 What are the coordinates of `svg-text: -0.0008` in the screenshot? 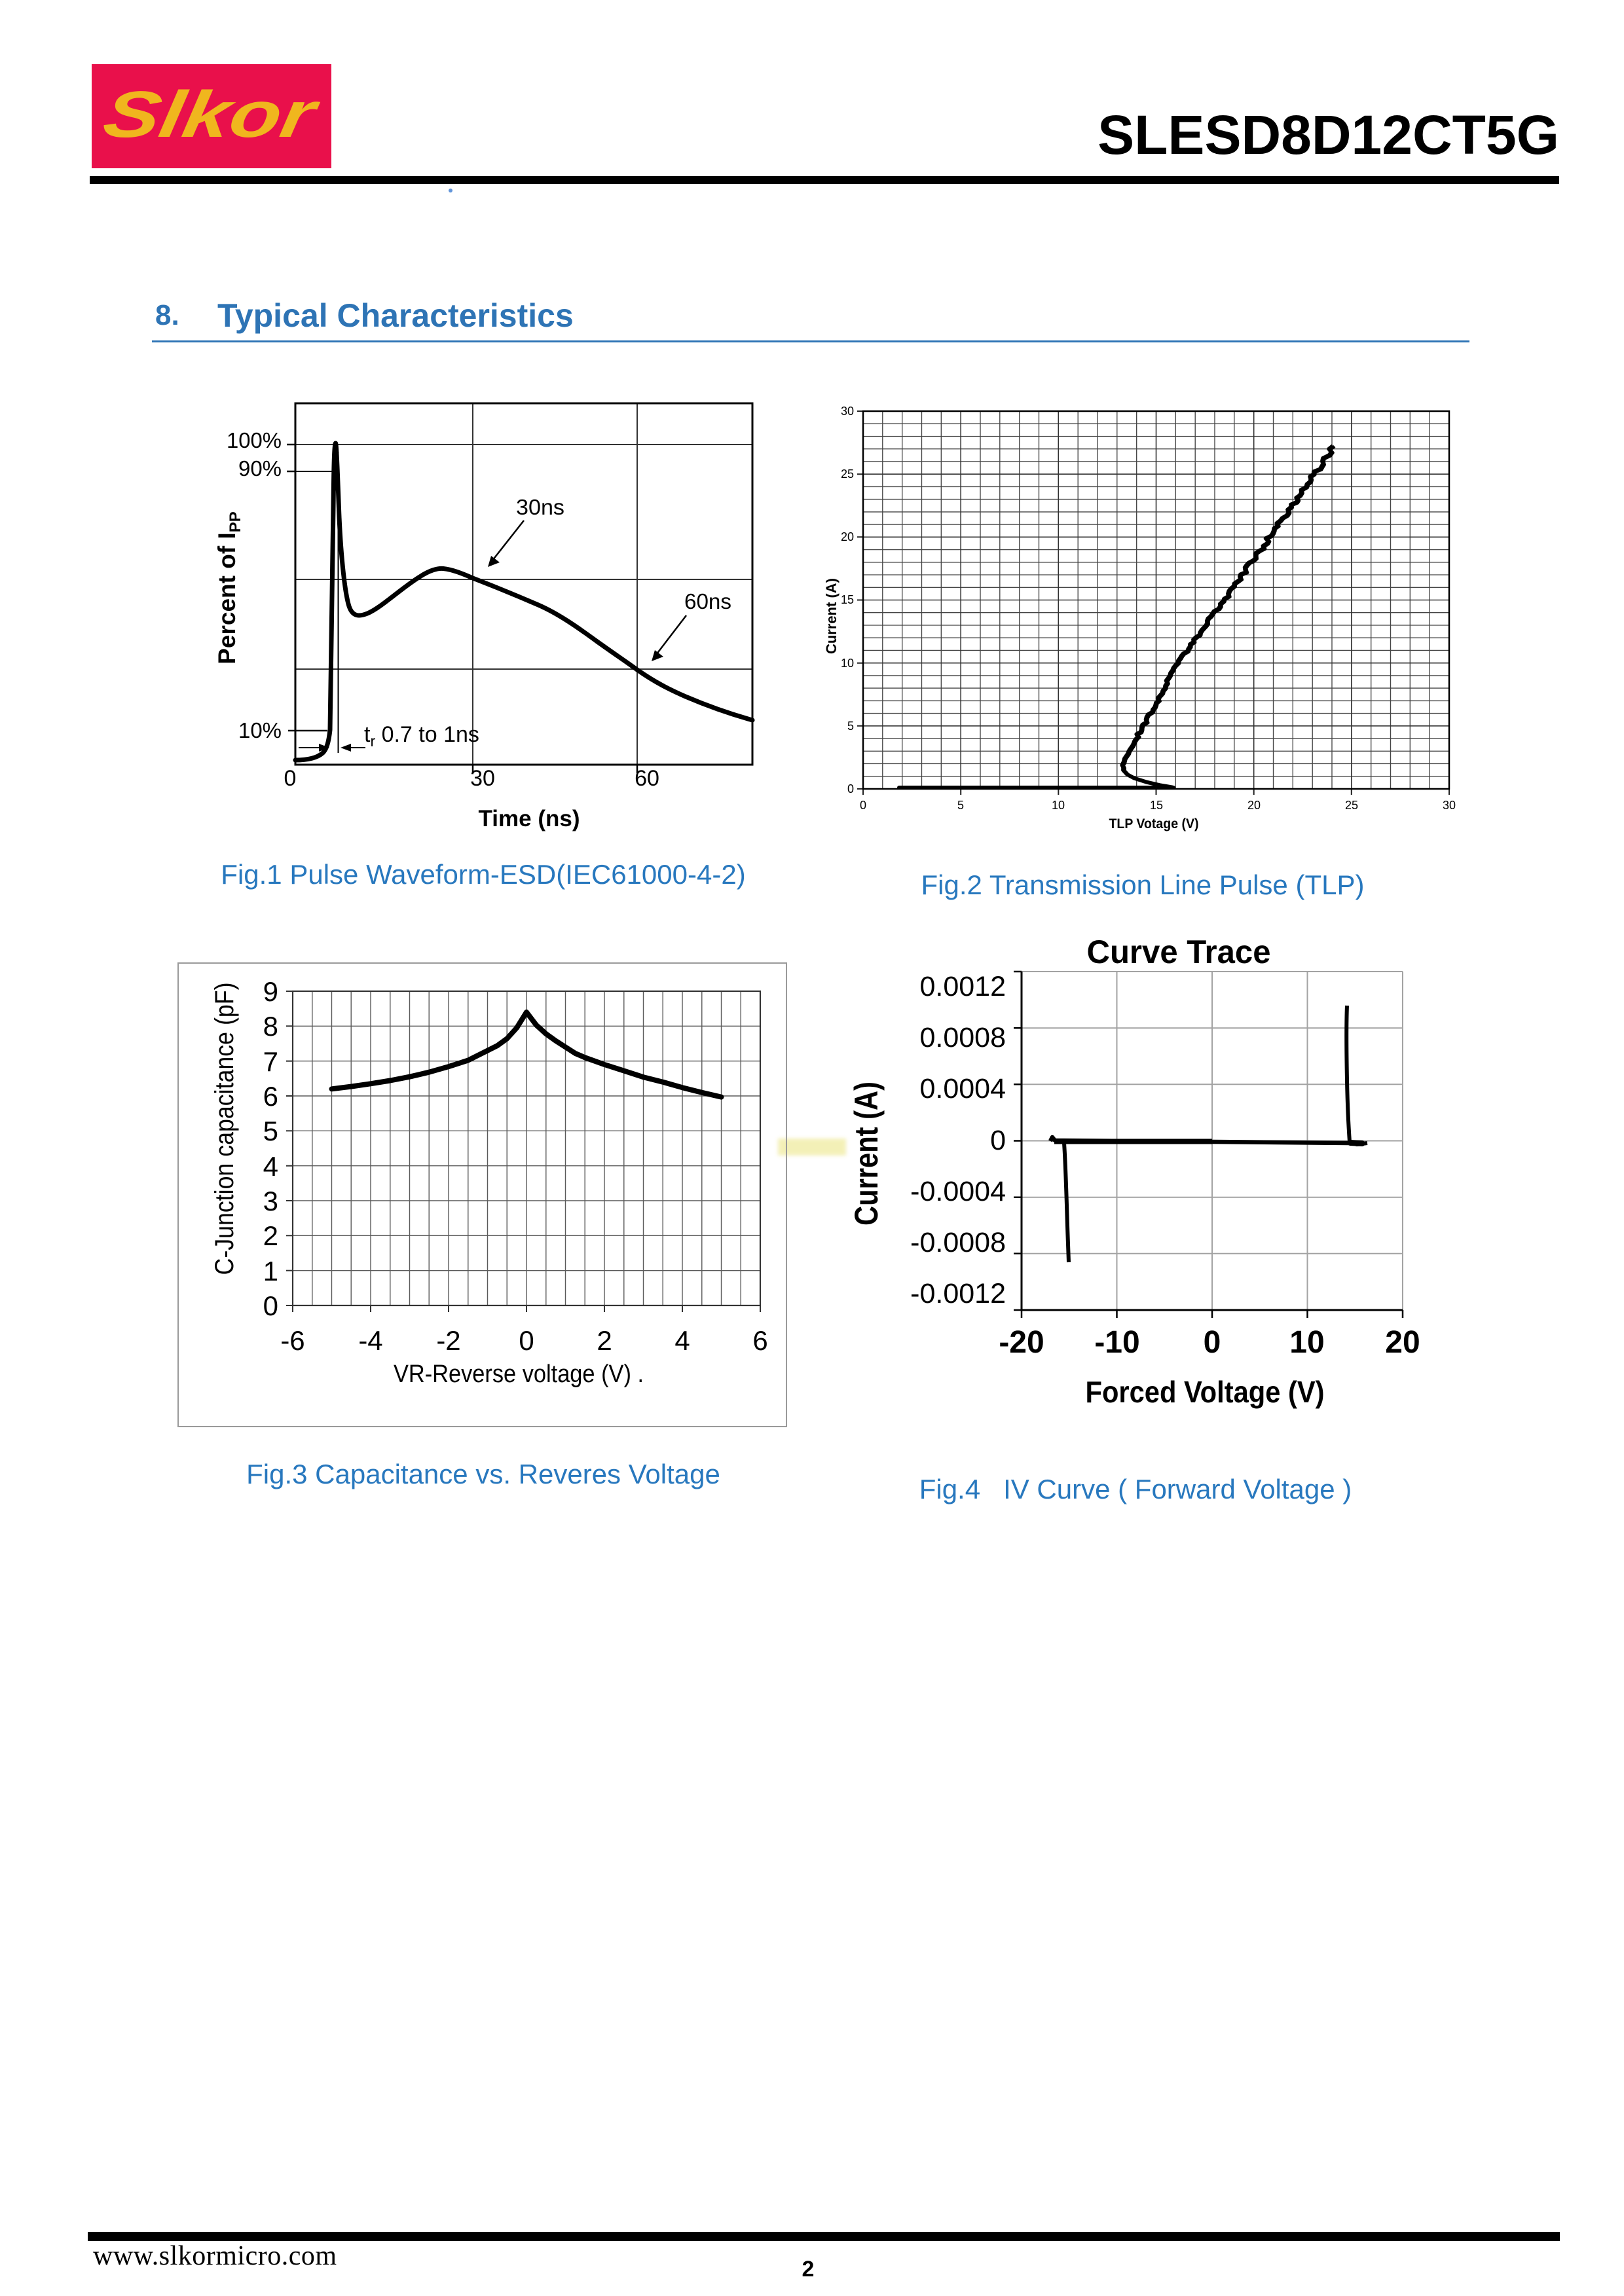 It's located at (958, 1242).